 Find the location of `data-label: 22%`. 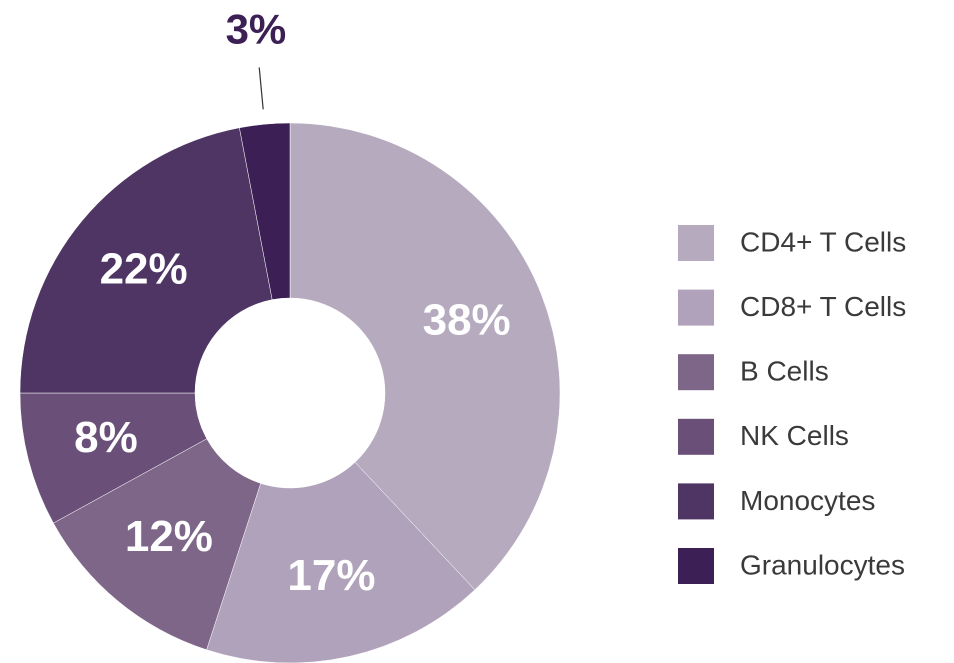

data-label: 22% is located at coordinates (144, 269).